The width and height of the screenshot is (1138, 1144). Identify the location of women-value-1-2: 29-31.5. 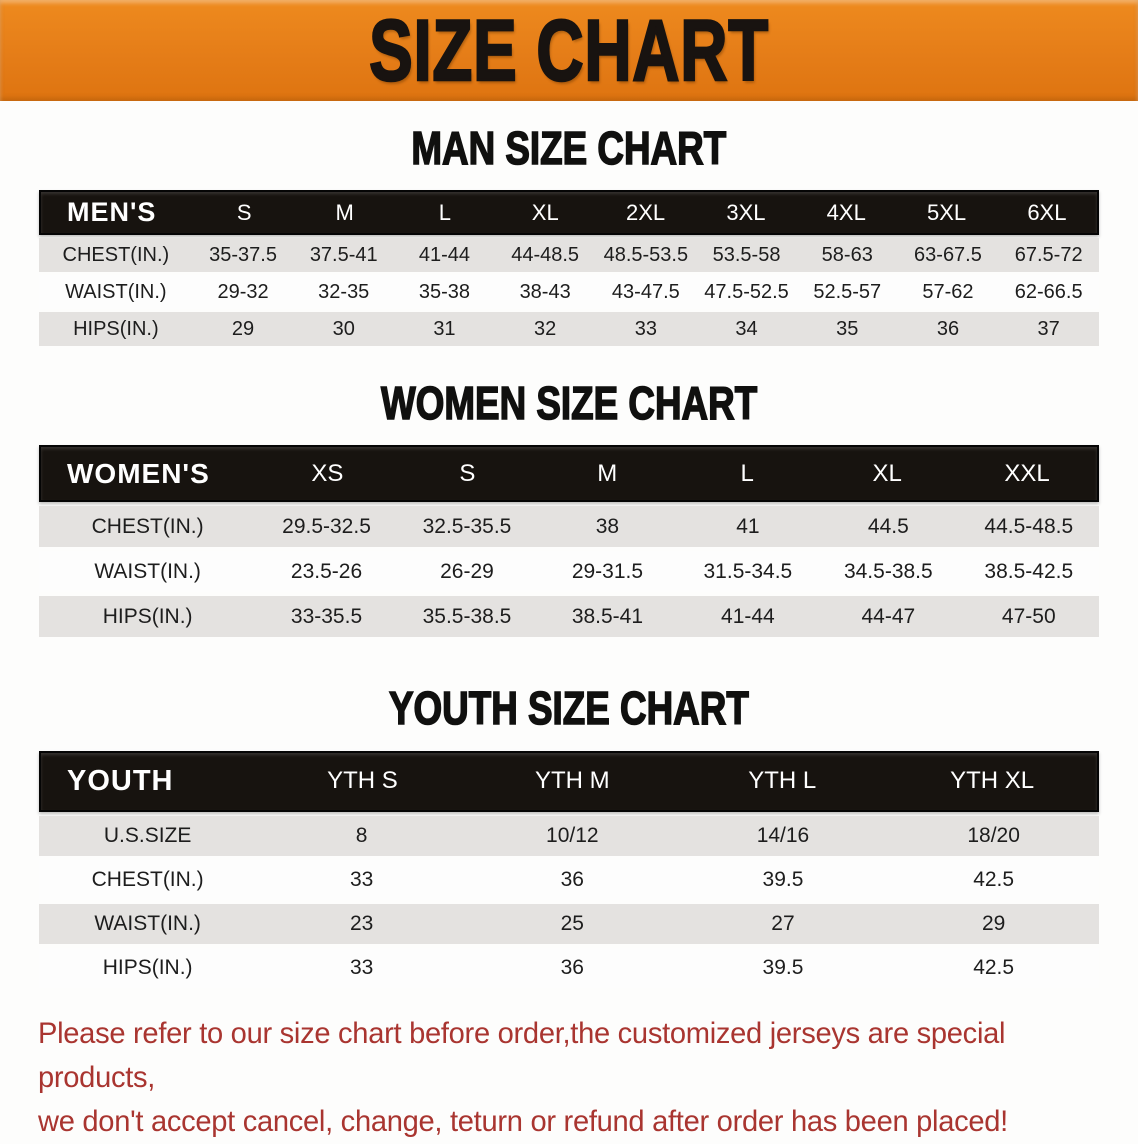
(607, 571).